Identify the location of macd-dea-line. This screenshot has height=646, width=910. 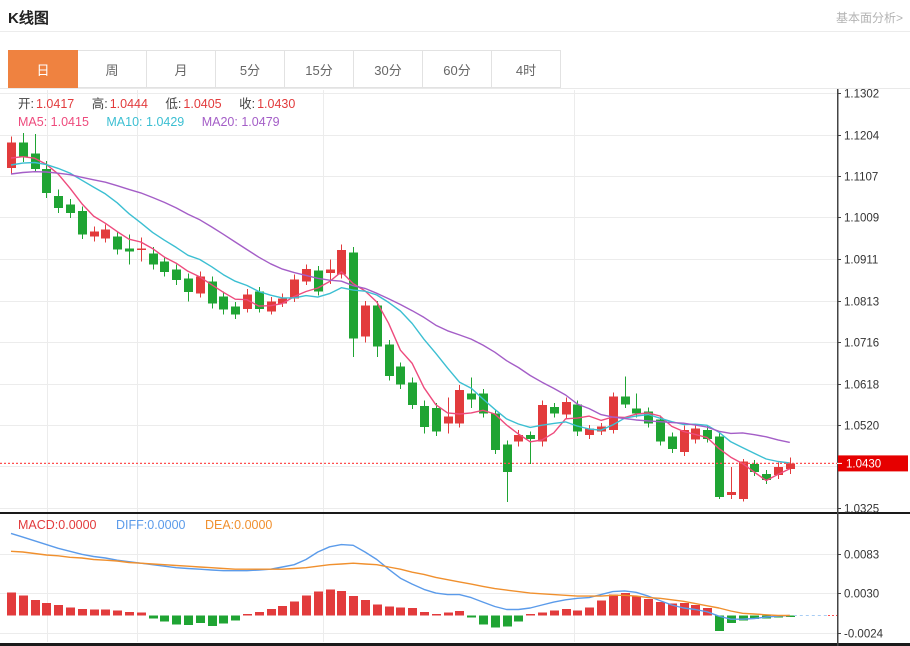
(400, 583).